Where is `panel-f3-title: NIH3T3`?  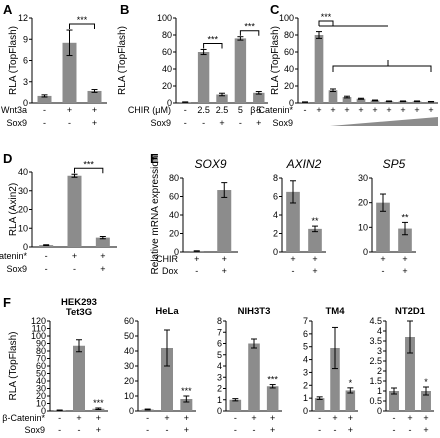
panel-f3-title: NIH3T3 is located at coordinates (254, 311).